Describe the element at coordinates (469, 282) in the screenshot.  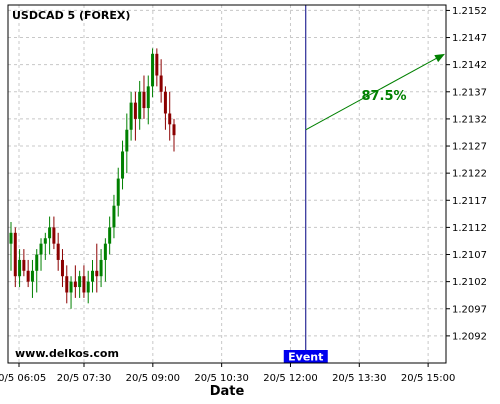
I see `y-tick-label: 1.2102` at that location.